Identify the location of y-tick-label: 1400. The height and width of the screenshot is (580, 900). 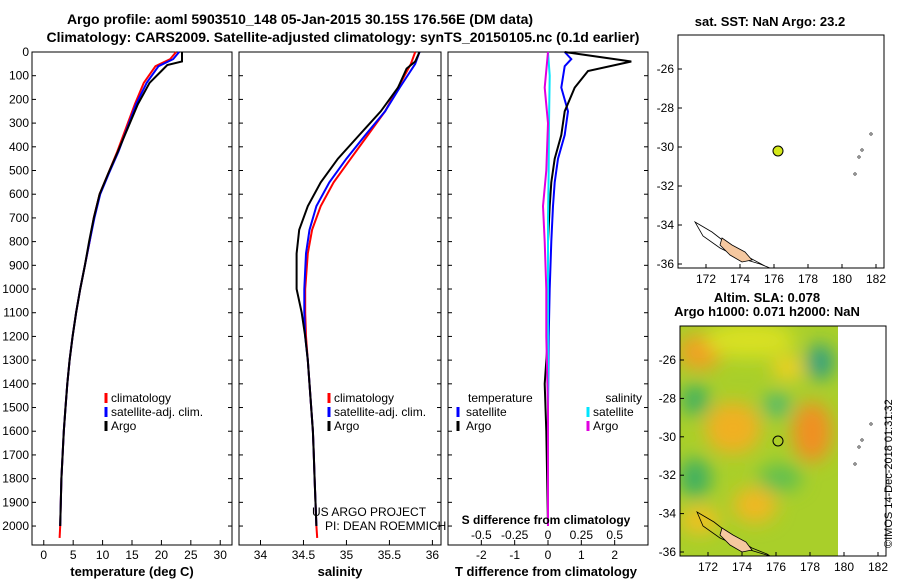
(15, 384).